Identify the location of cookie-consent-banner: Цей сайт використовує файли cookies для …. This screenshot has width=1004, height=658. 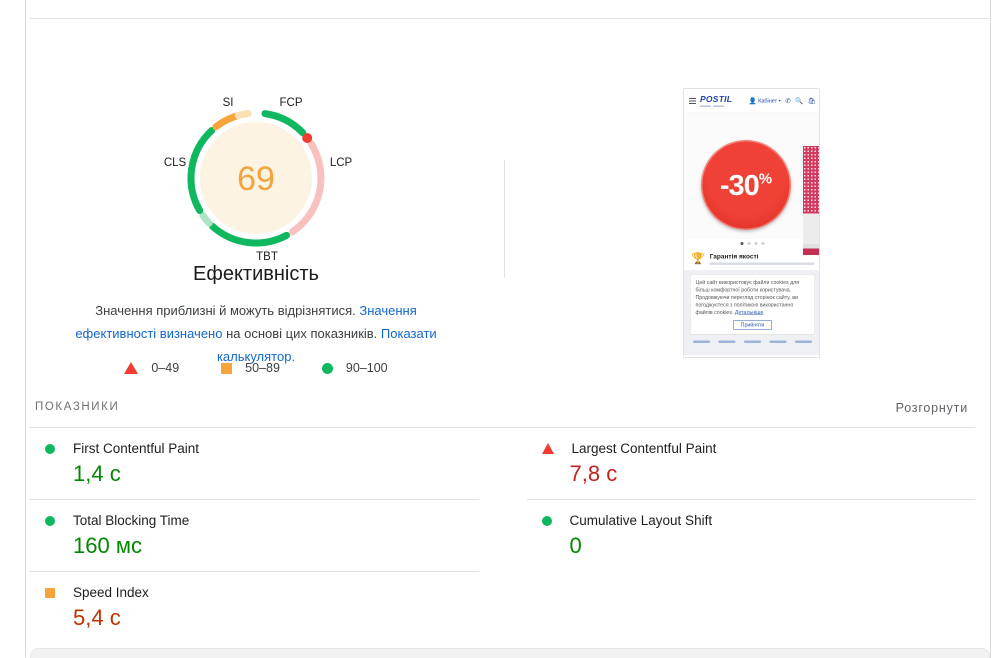
(752, 304).